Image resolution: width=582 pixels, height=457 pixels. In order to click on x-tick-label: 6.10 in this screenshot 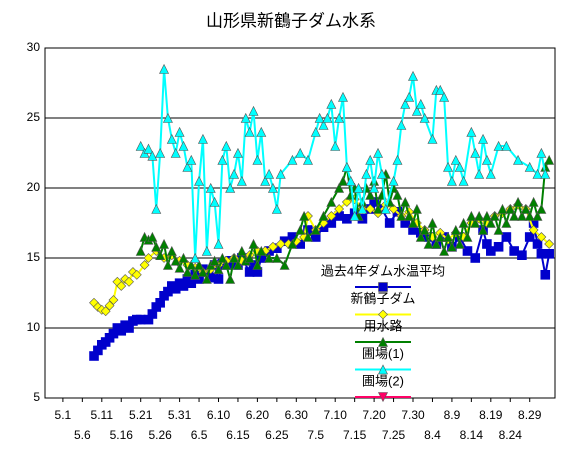, I will do `click(219, 415)`.